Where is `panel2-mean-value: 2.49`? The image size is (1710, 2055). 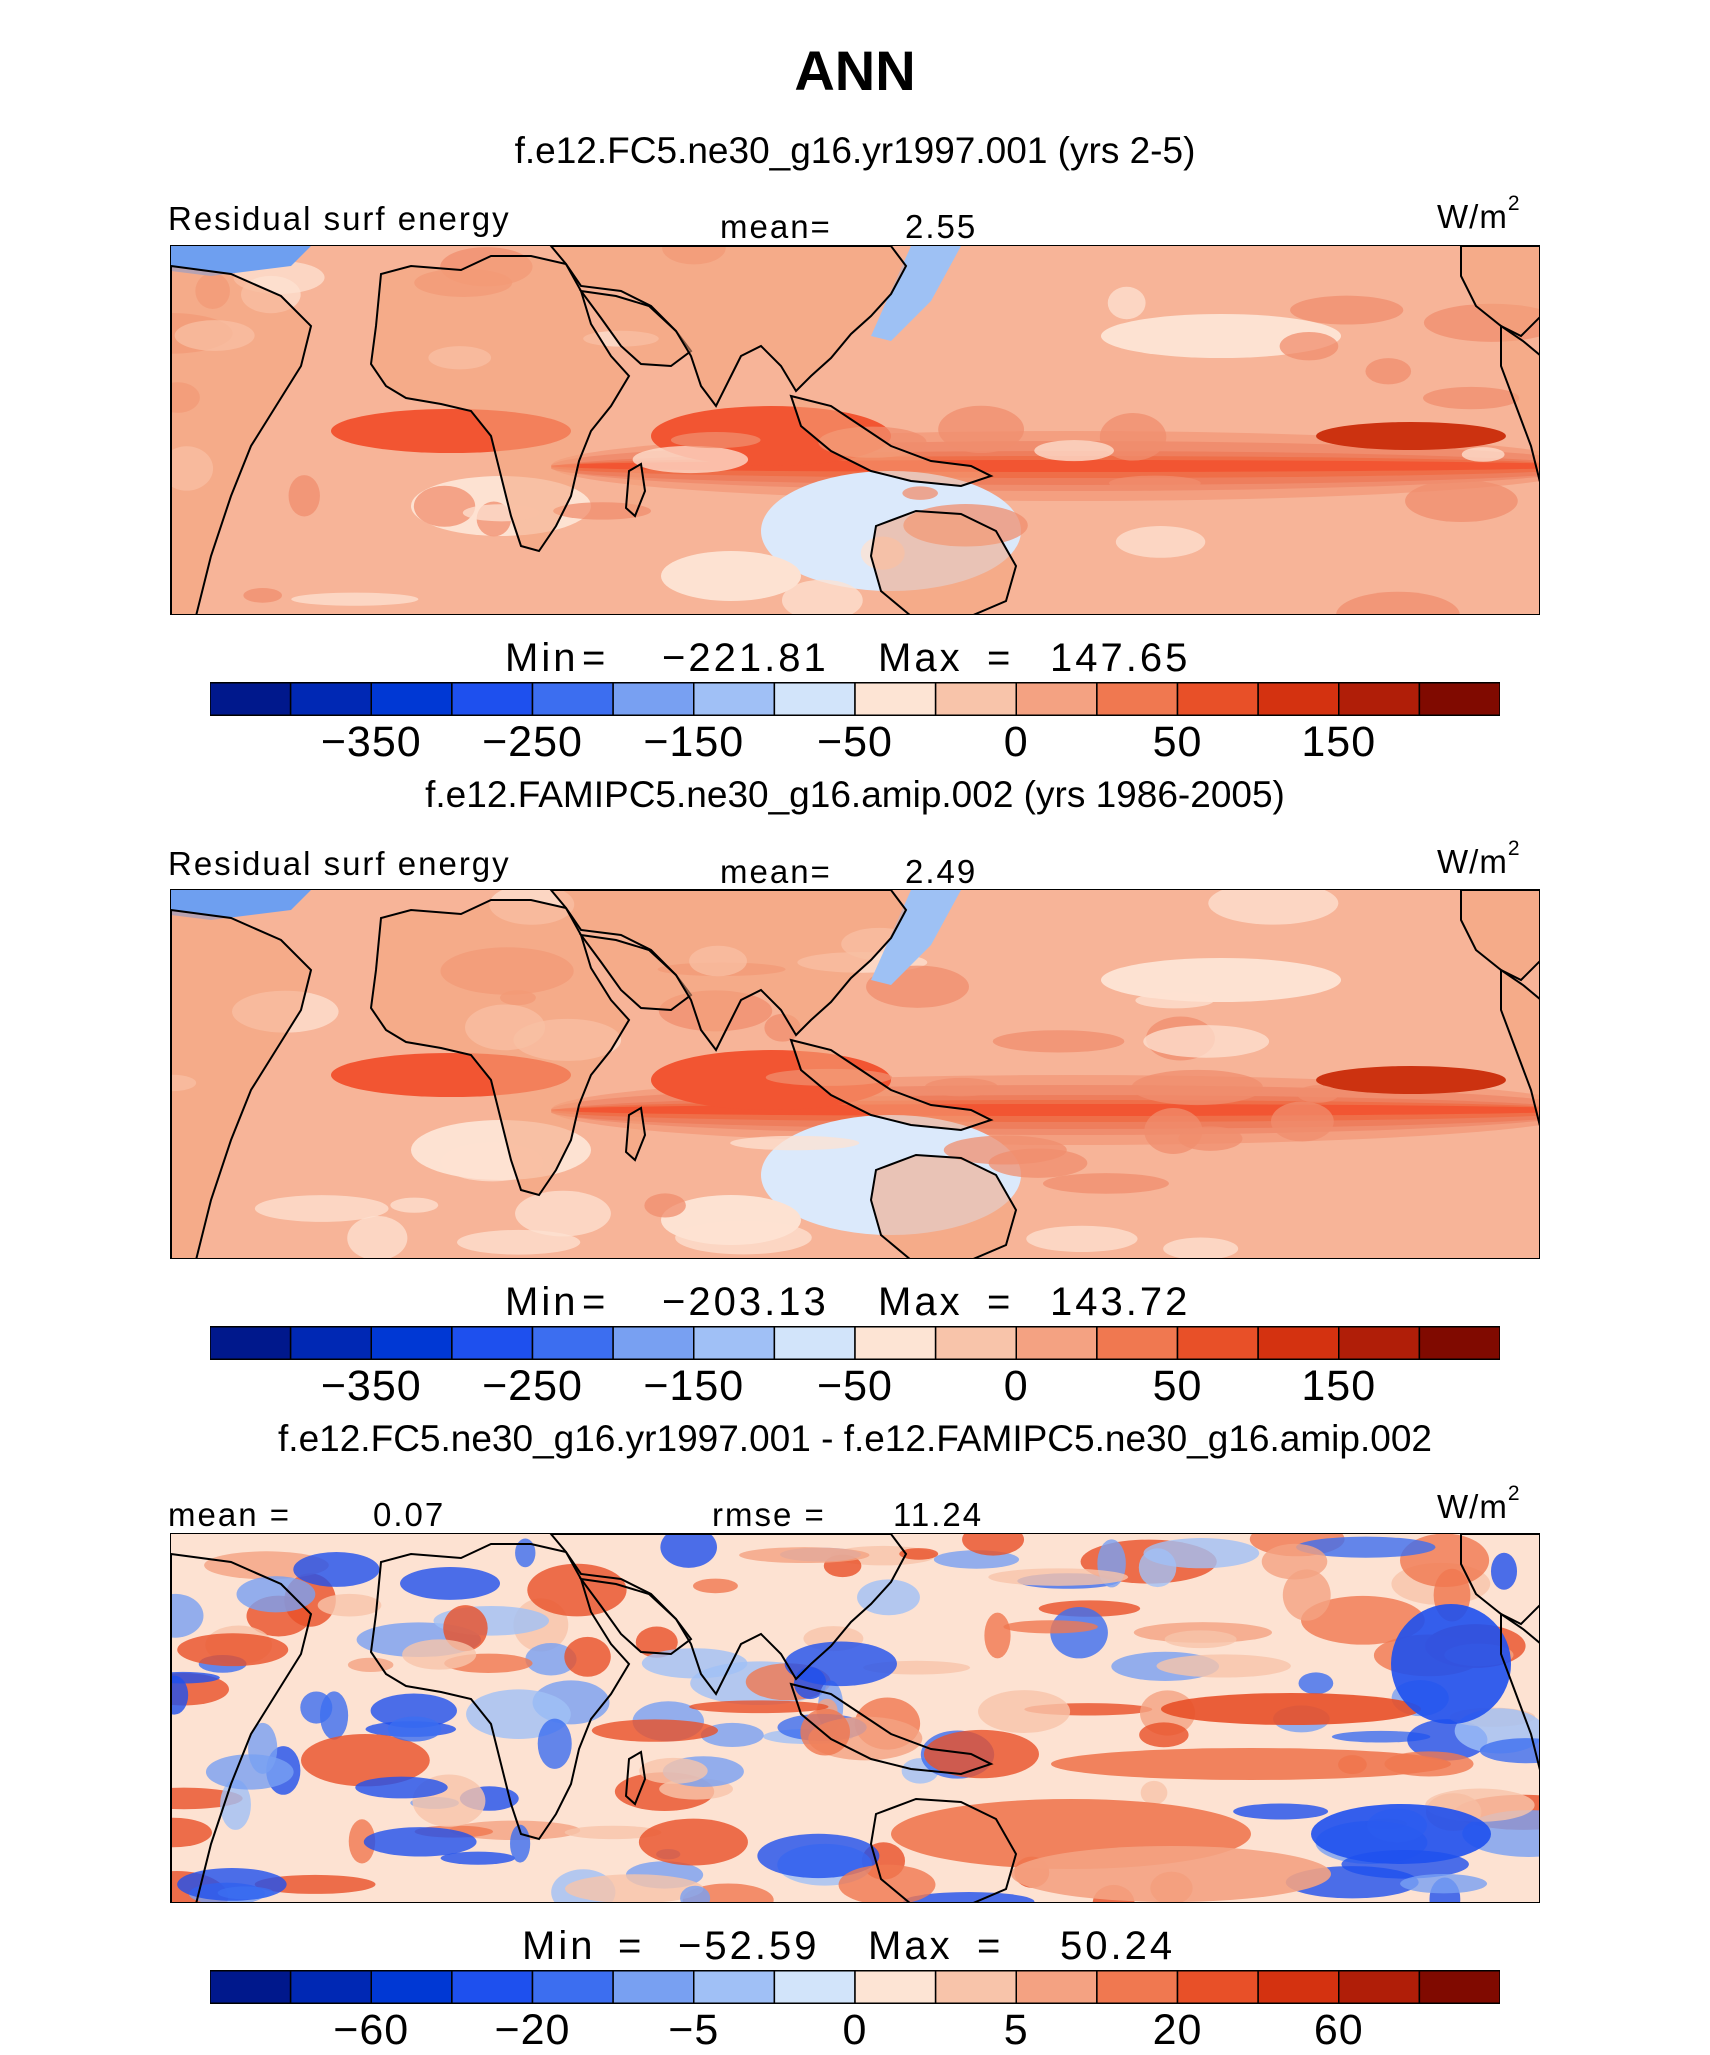
panel2-mean-value: 2.49 is located at coordinates (941, 871).